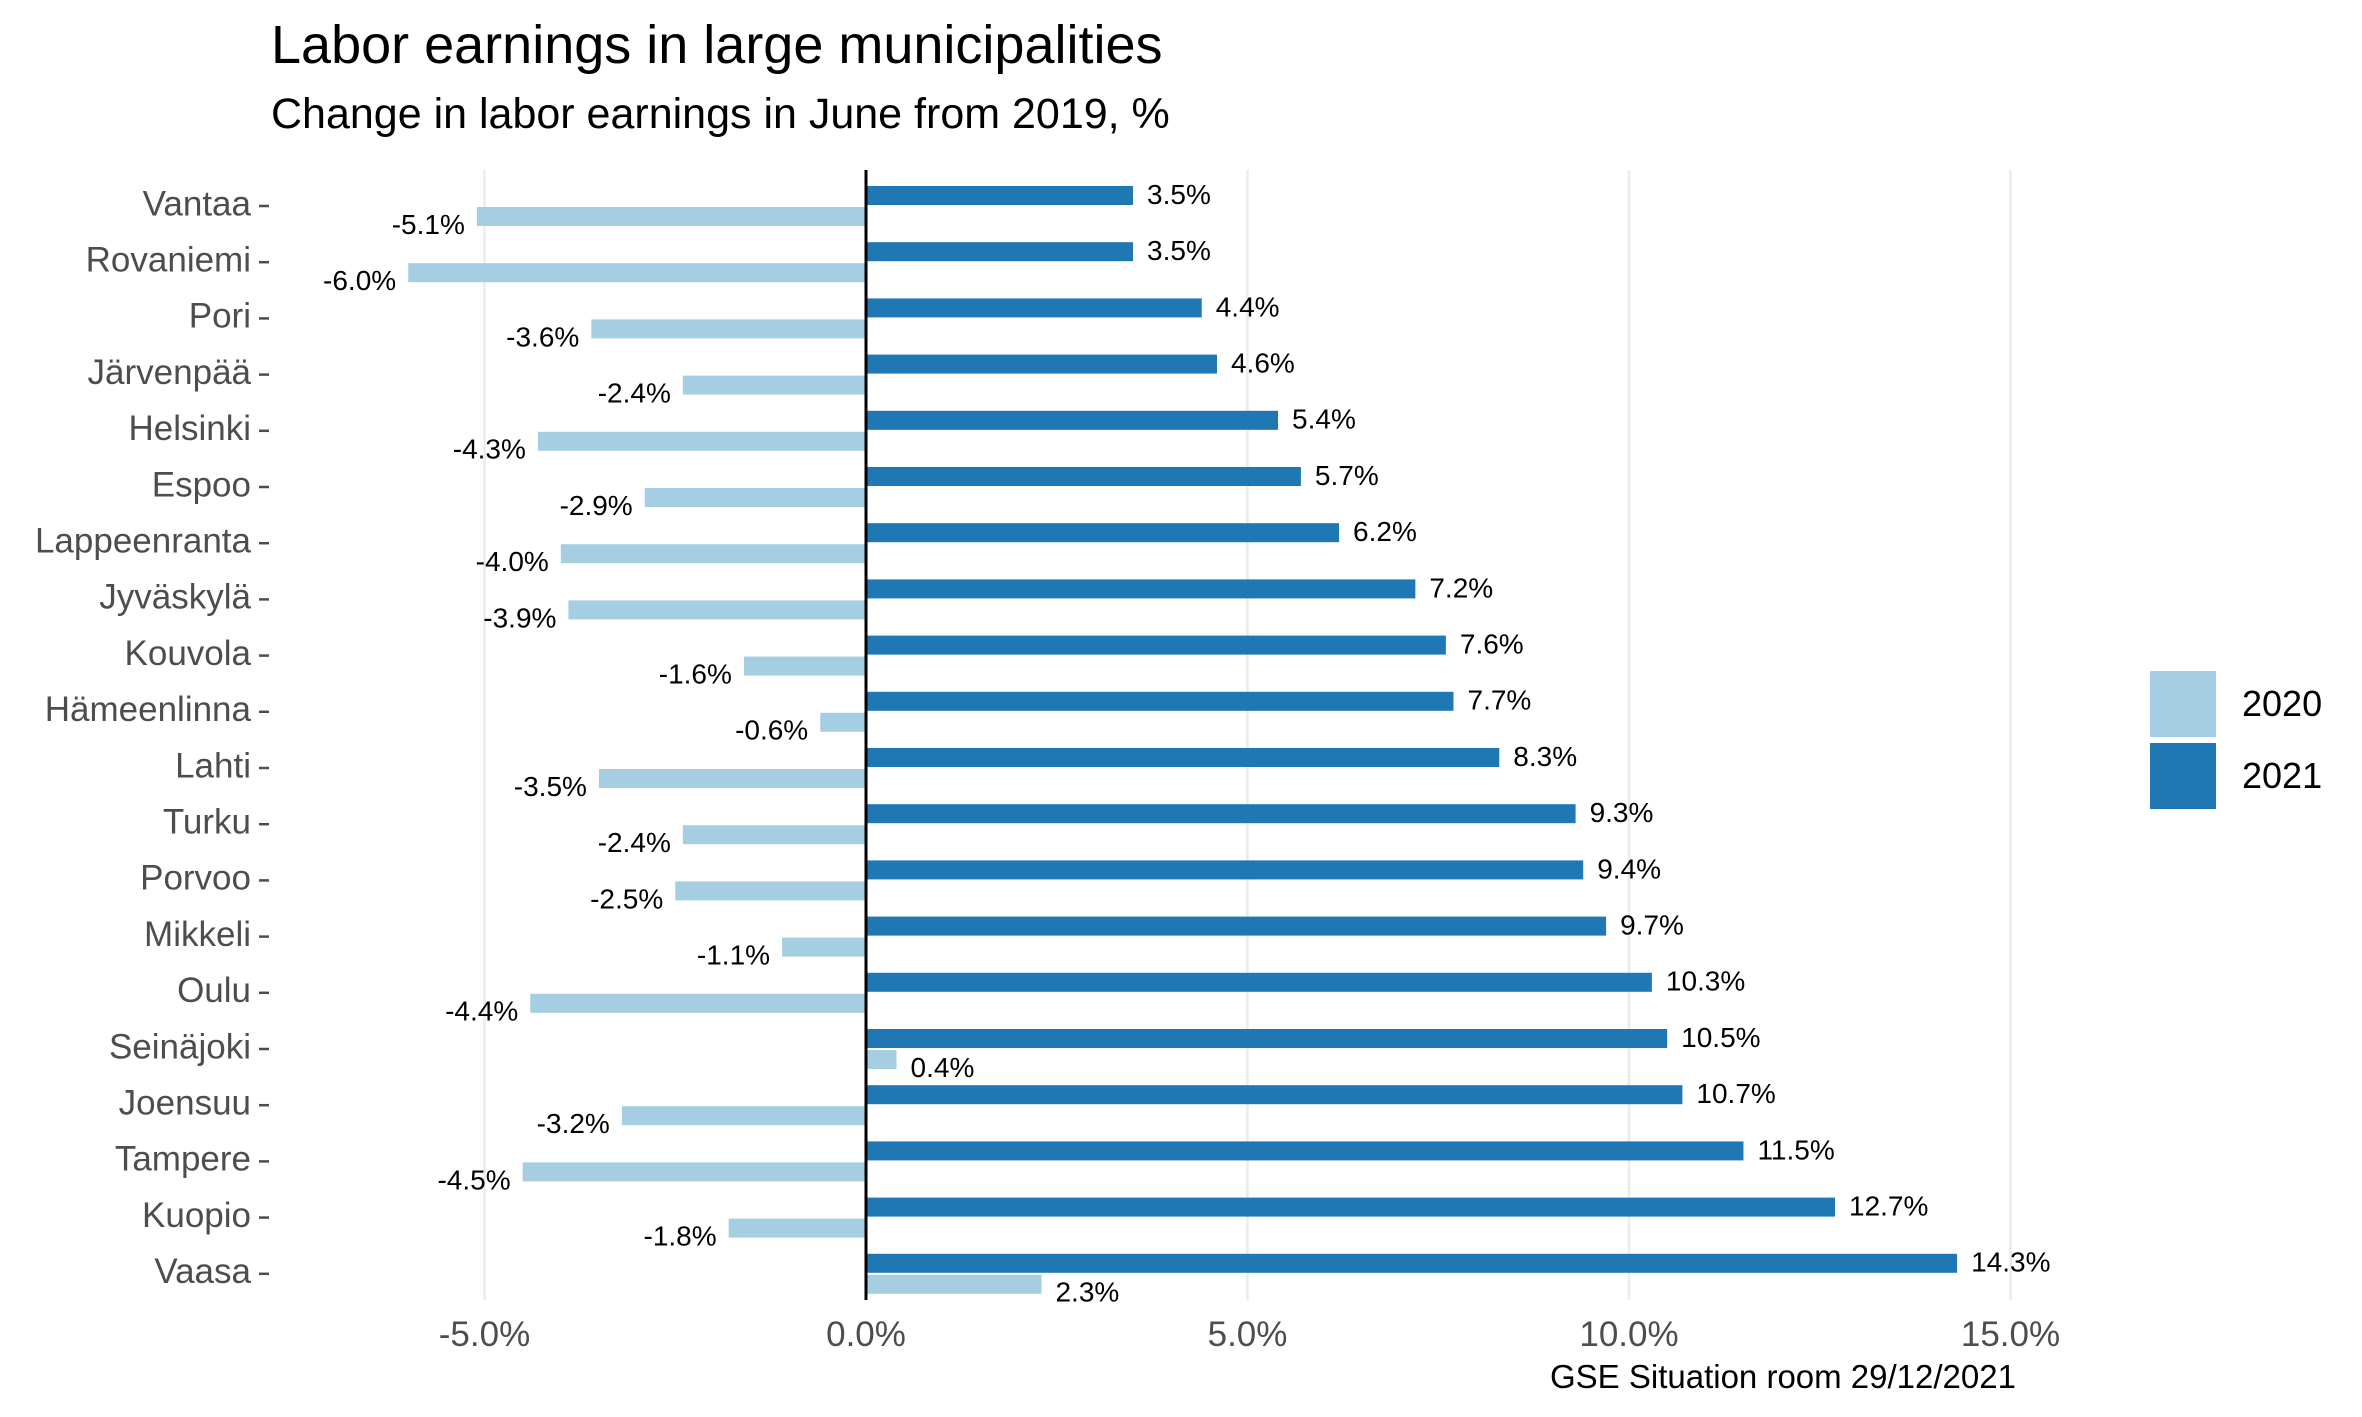 The height and width of the screenshot is (1417, 2362). Describe the element at coordinates (542, 336) in the screenshot. I see `data-label-2020: -3.6%` at that location.